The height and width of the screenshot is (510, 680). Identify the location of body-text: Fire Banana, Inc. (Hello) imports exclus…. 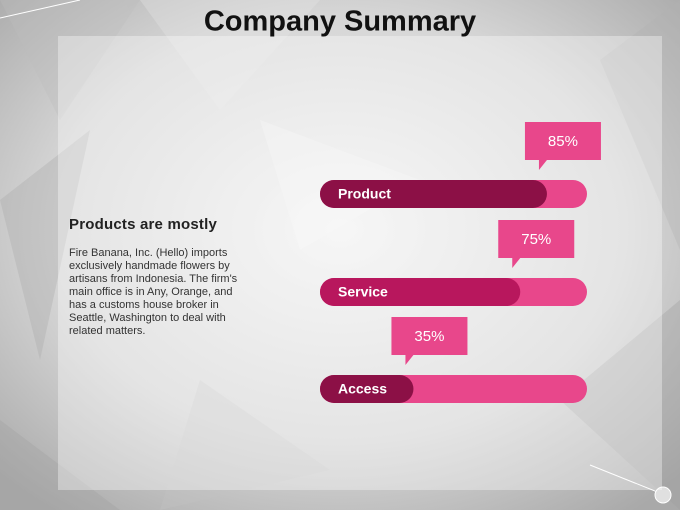
(153, 292).